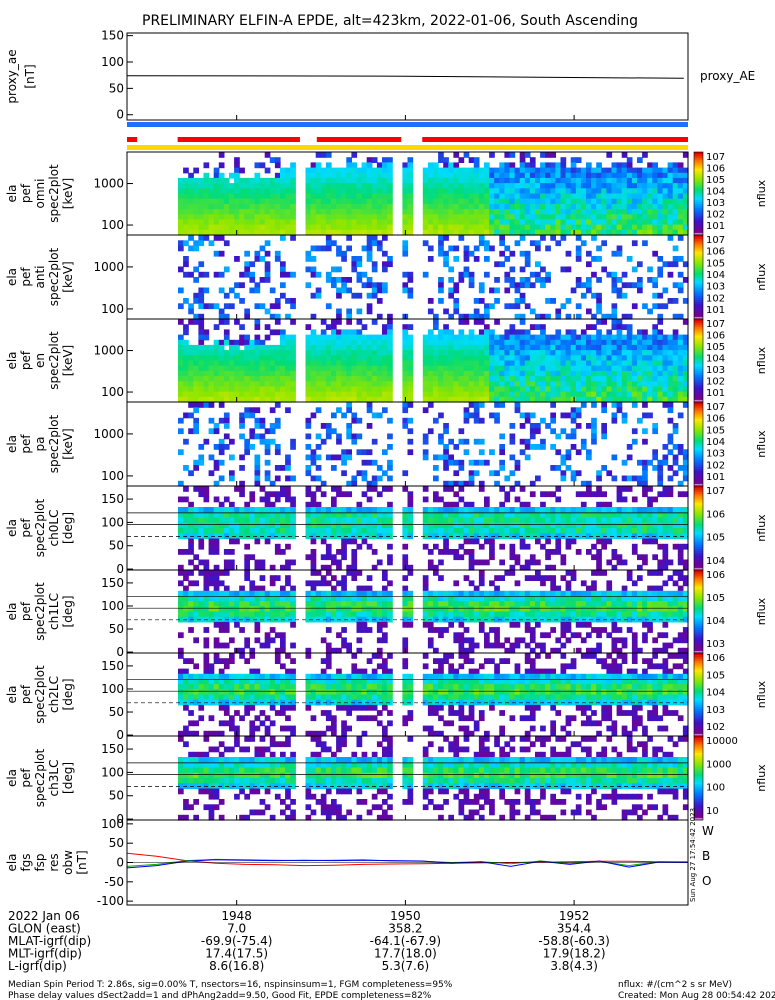  I want to click on y-tick-label: 100, so click(112, 309).